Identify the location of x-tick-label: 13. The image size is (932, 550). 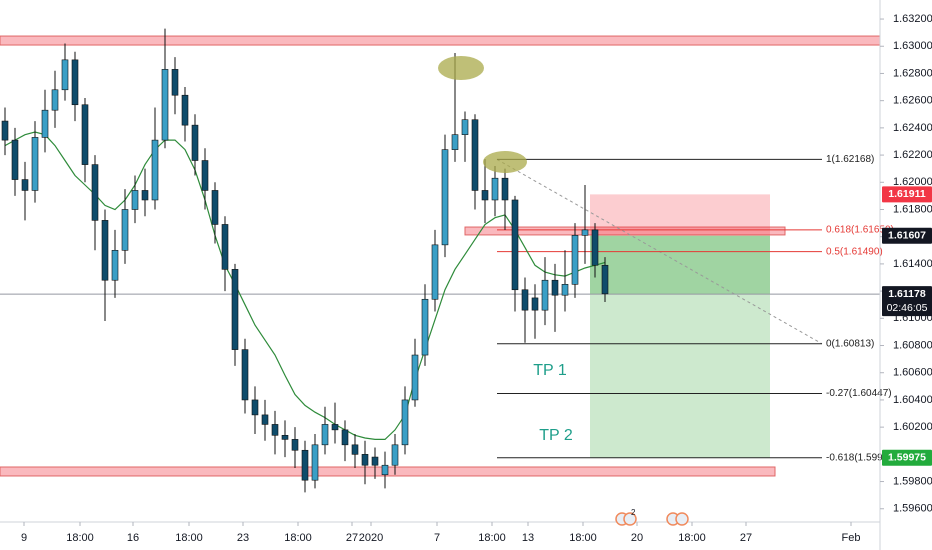
(528, 538).